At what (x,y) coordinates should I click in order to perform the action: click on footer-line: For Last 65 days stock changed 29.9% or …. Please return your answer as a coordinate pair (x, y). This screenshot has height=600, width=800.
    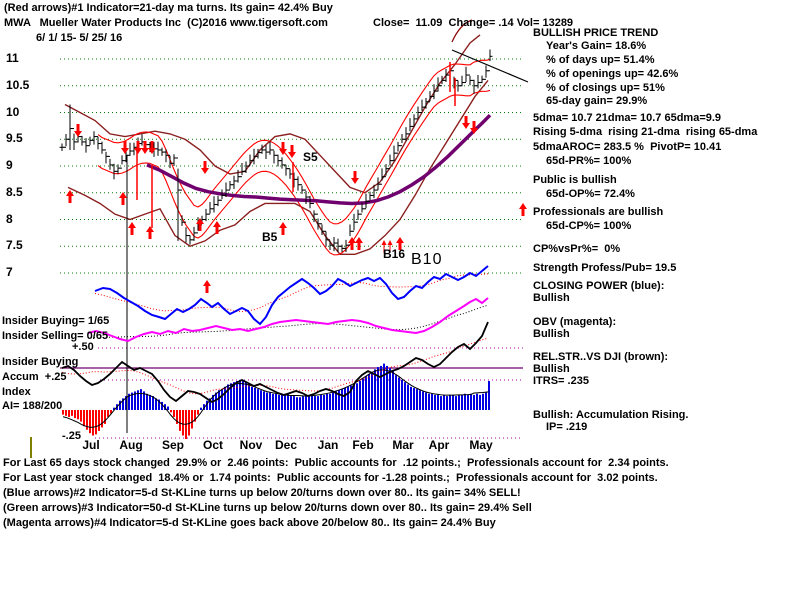
    Looking at the image, I should click on (336, 463).